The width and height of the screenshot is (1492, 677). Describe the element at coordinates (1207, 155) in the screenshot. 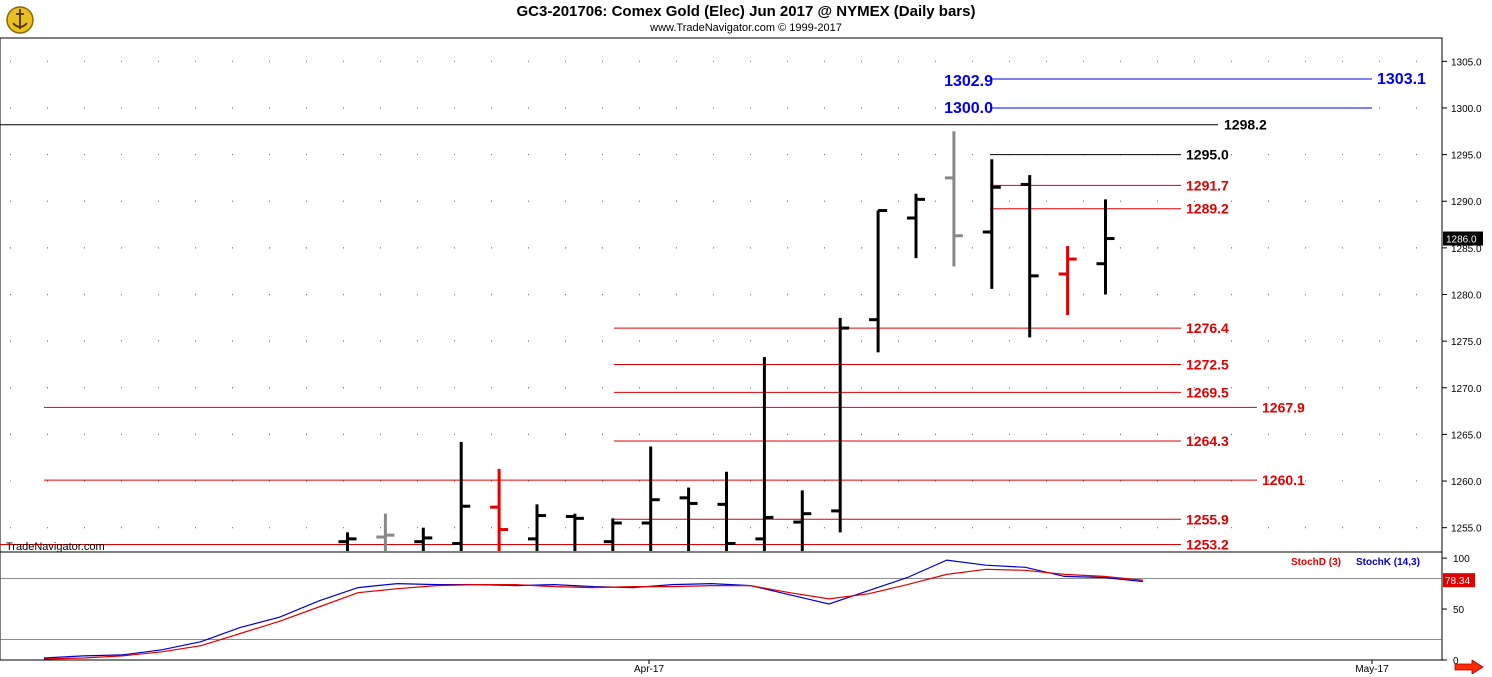

I see `level-label: 1295.0` at that location.